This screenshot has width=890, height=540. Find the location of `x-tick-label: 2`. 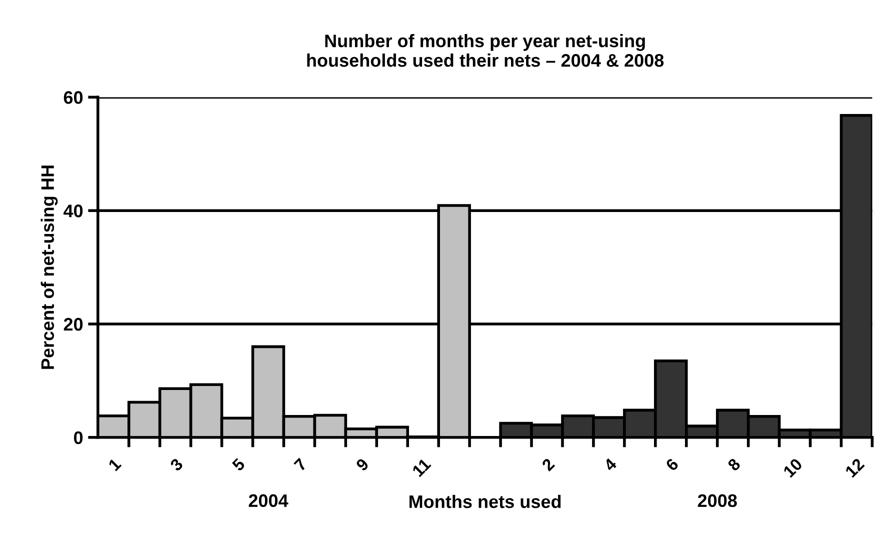

x-tick-label: 2 is located at coordinates (548, 465).